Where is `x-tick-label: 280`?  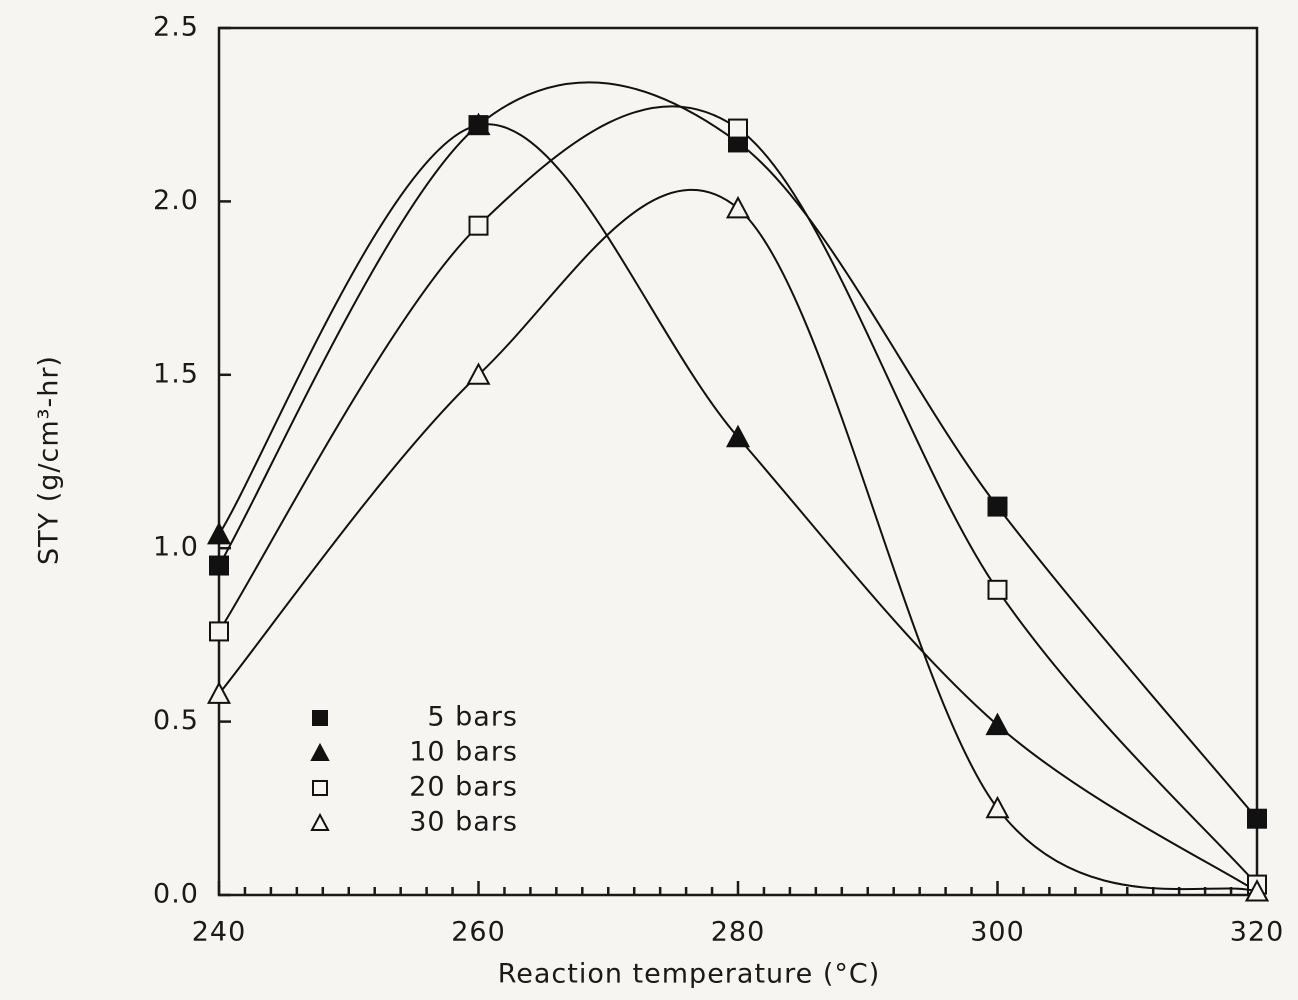 x-tick-label: 280 is located at coordinates (738, 932).